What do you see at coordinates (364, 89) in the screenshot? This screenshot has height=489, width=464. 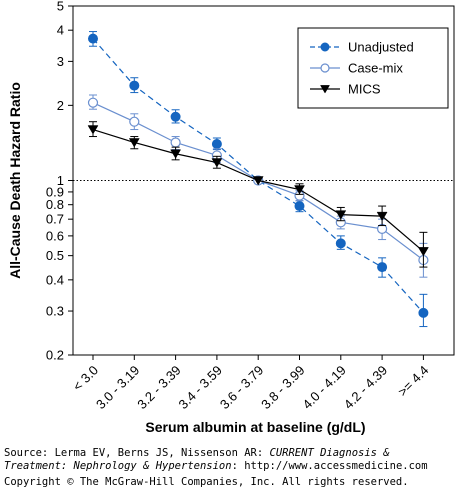 I see `legend-label: MICS` at bounding box center [364, 89].